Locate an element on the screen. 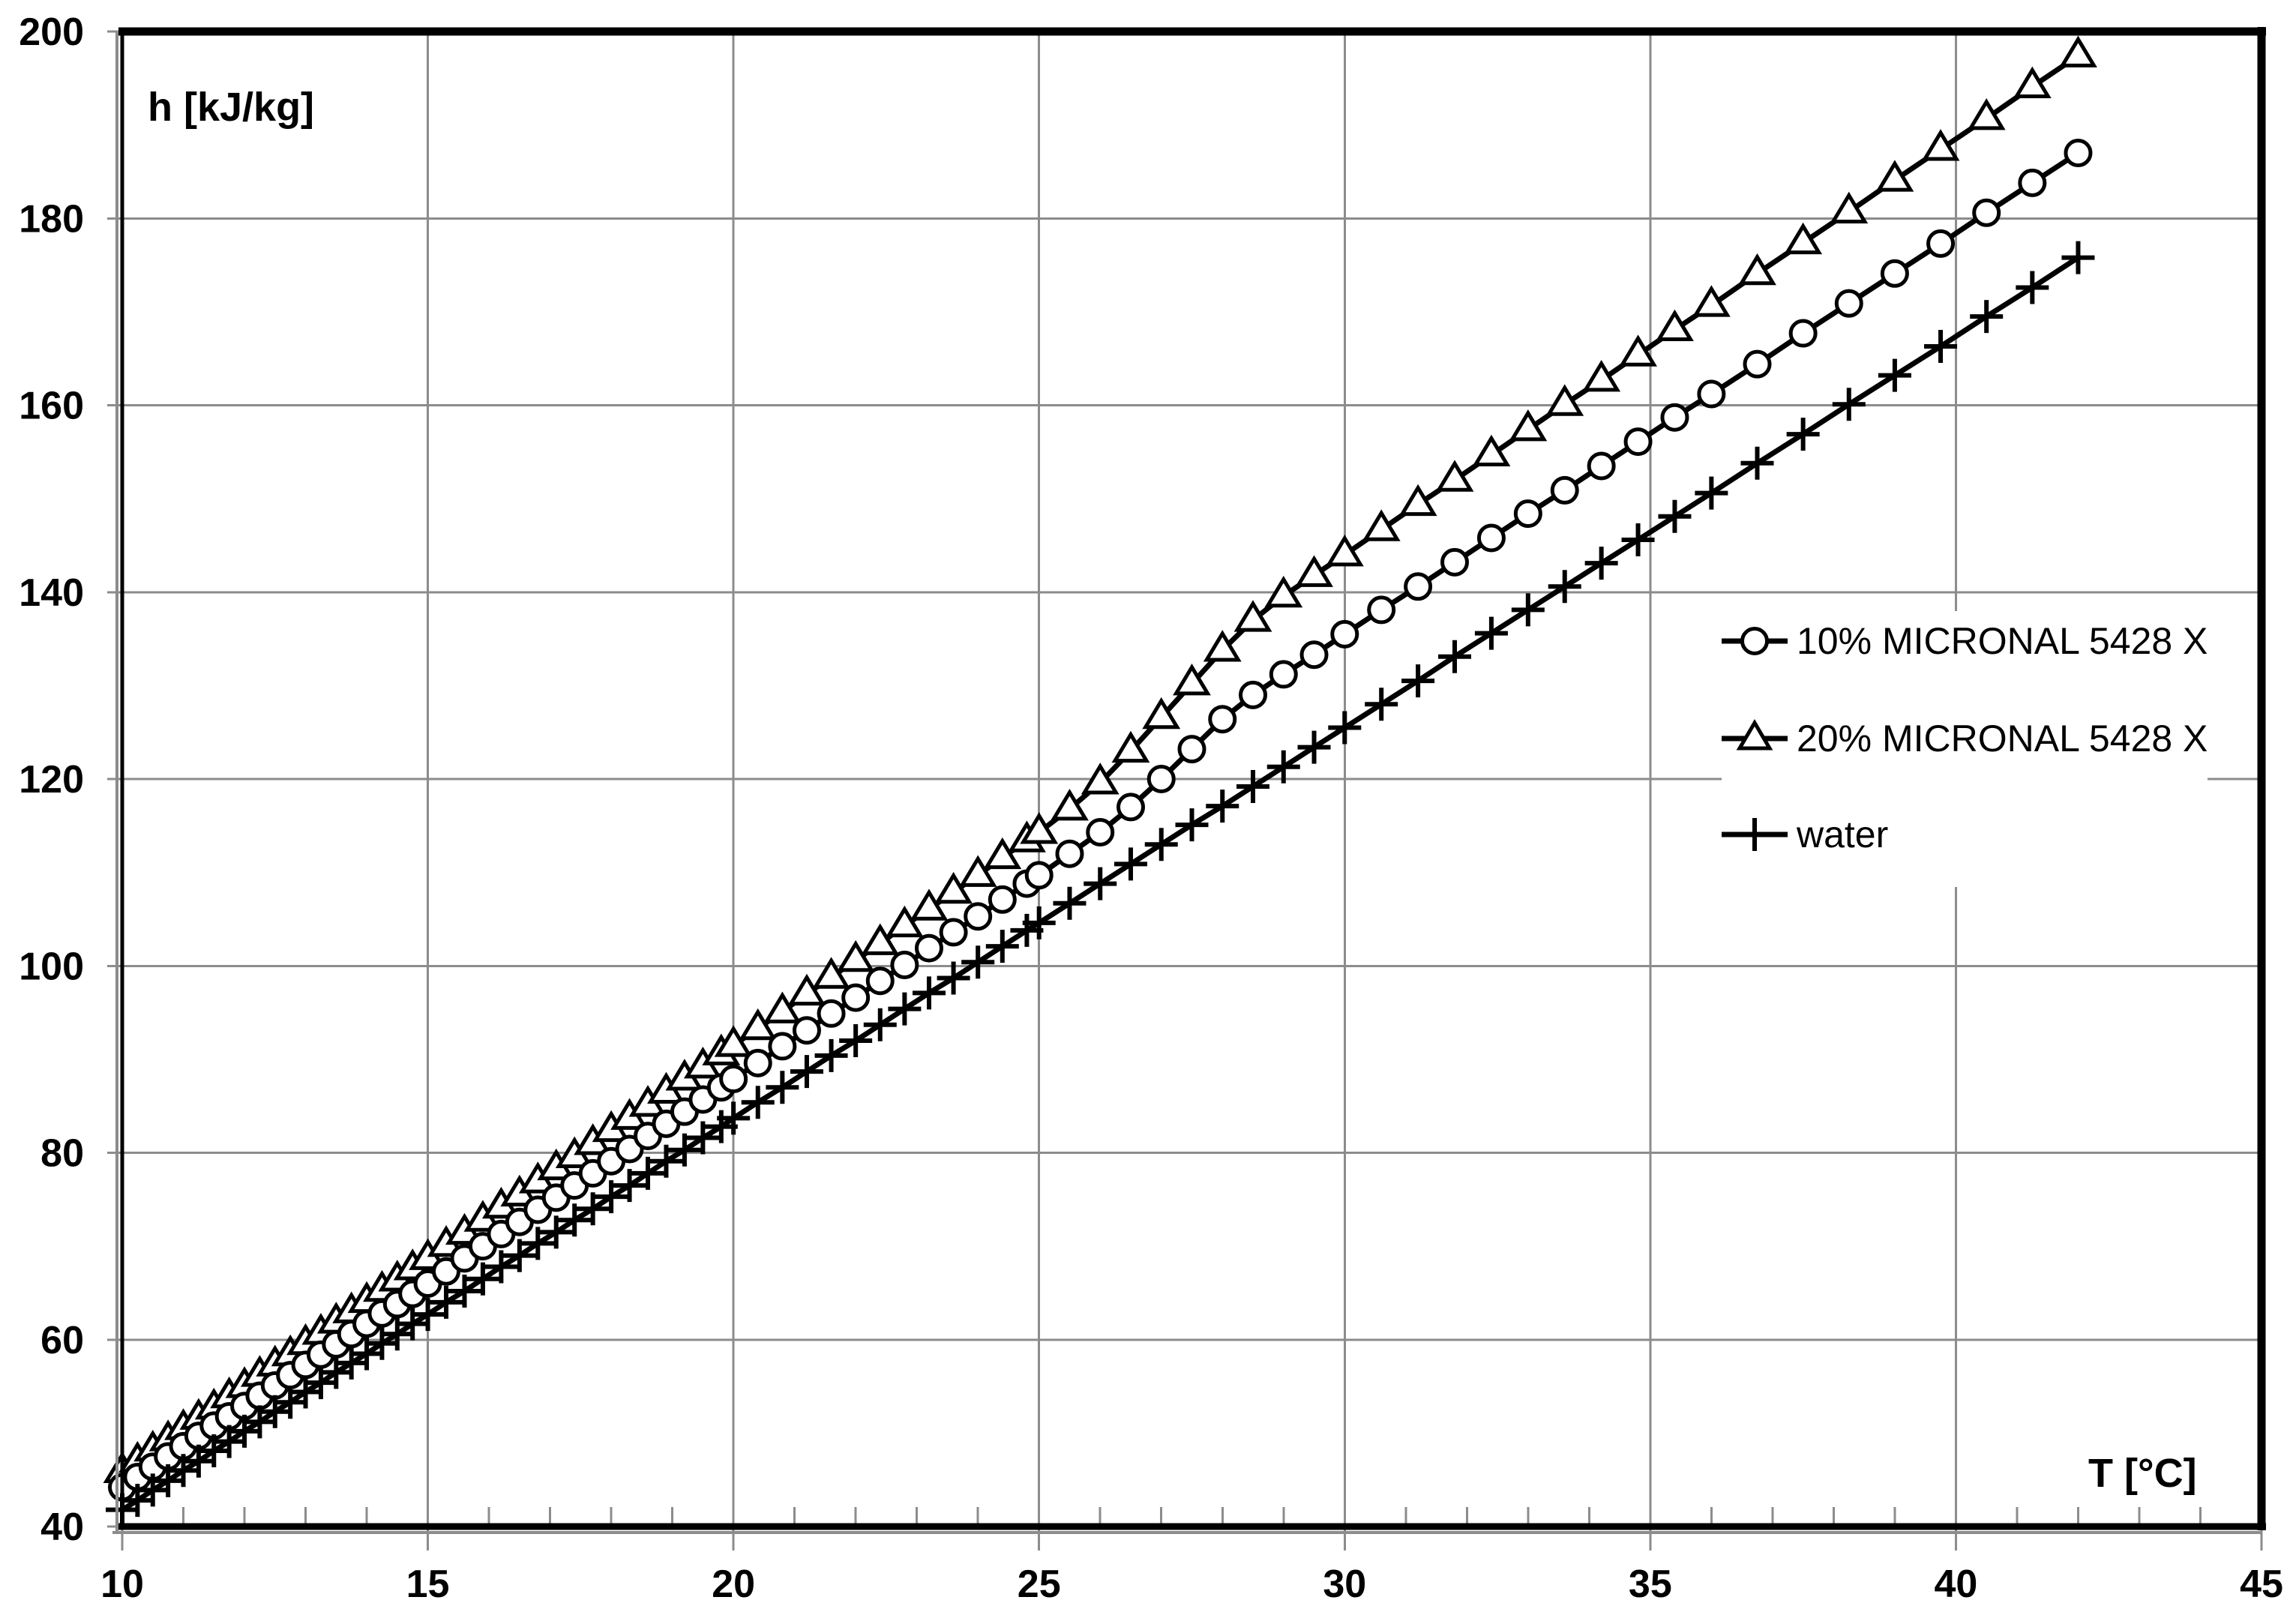 This screenshot has width=2296, height=1615. legend-label: 20% MICRONAL 5428 X is located at coordinates (2002, 739).